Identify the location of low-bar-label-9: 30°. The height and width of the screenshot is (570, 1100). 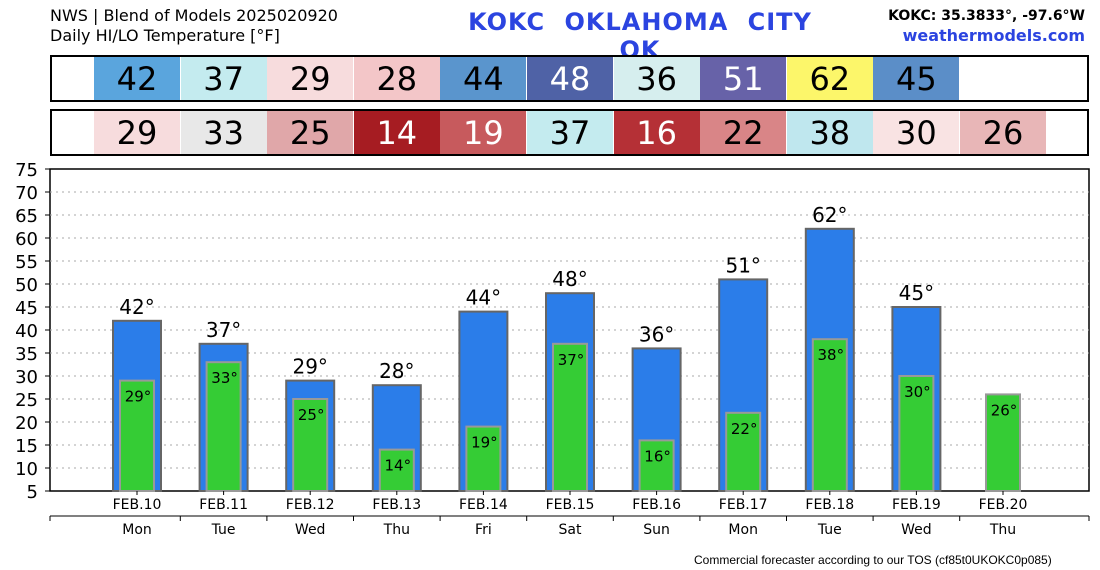
(917, 392).